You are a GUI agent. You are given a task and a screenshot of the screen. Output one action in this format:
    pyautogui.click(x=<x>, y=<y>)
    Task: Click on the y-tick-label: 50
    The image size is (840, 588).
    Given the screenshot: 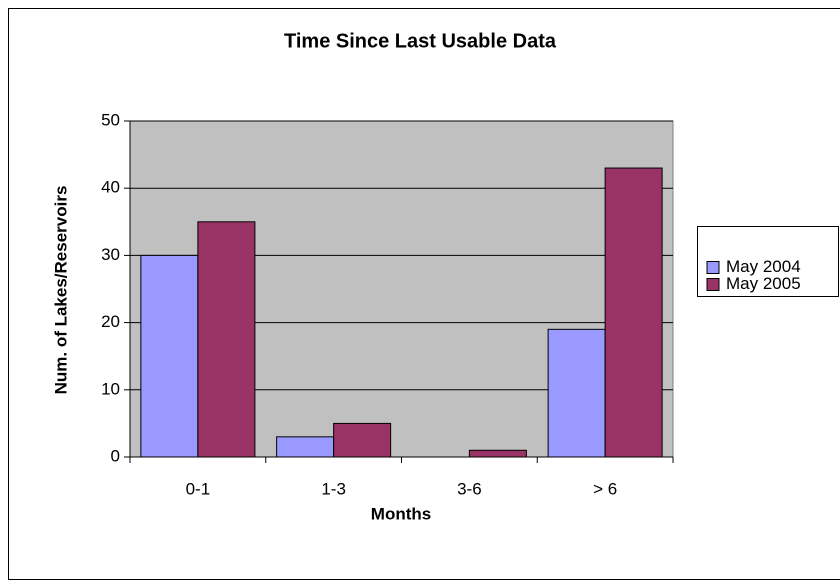 What is the action you would take?
    pyautogui.click(x=110, y=119)
    